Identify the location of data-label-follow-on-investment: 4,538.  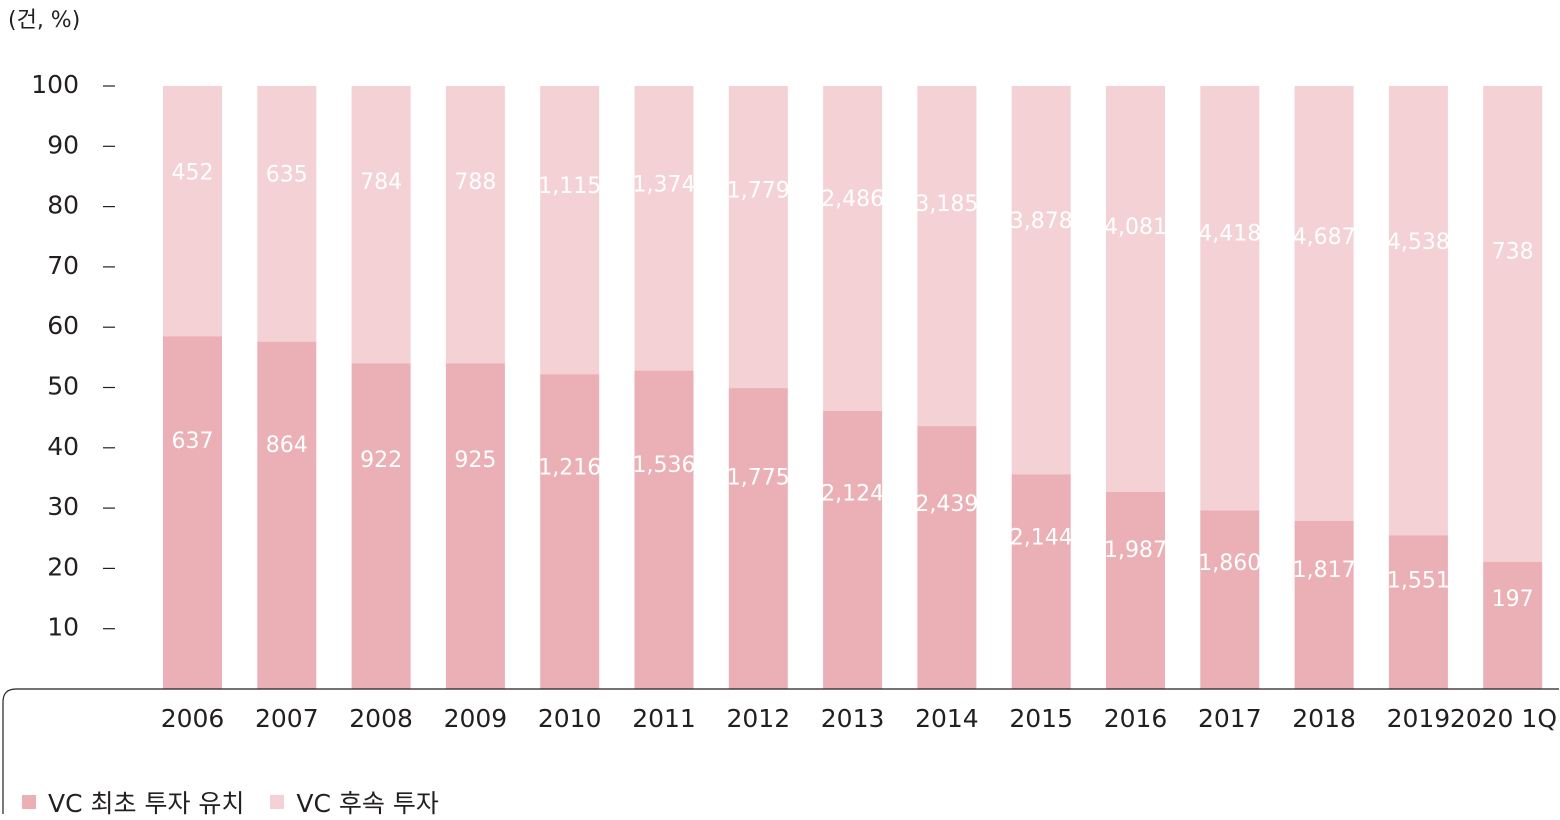
(1418, 242).